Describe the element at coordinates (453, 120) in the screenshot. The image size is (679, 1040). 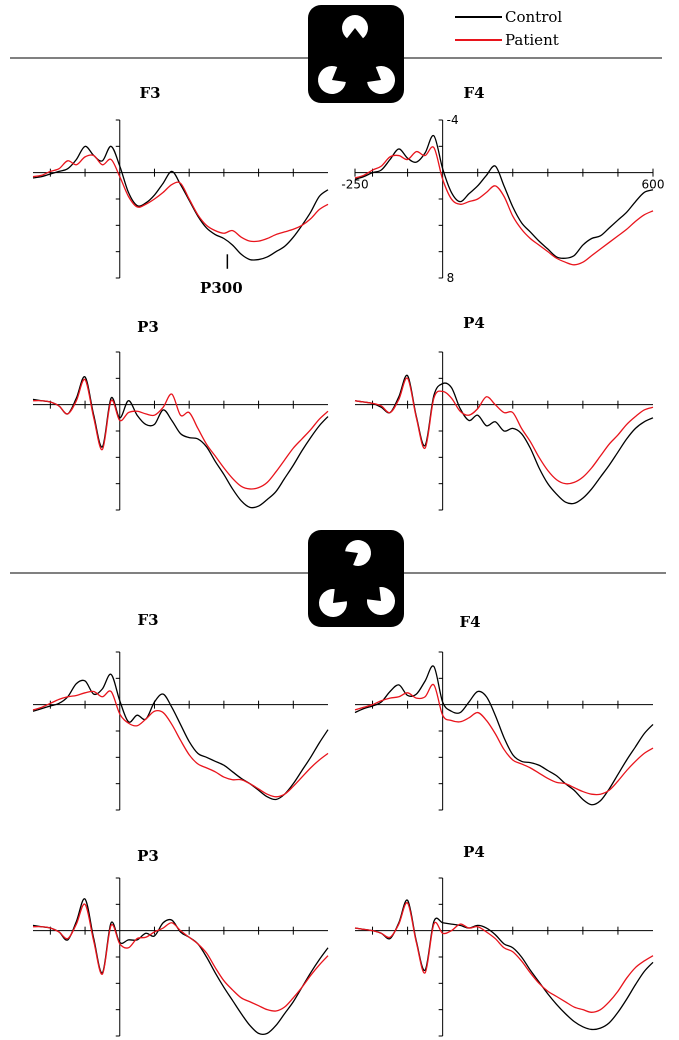
I see `y-tick-label: -4` at that location.